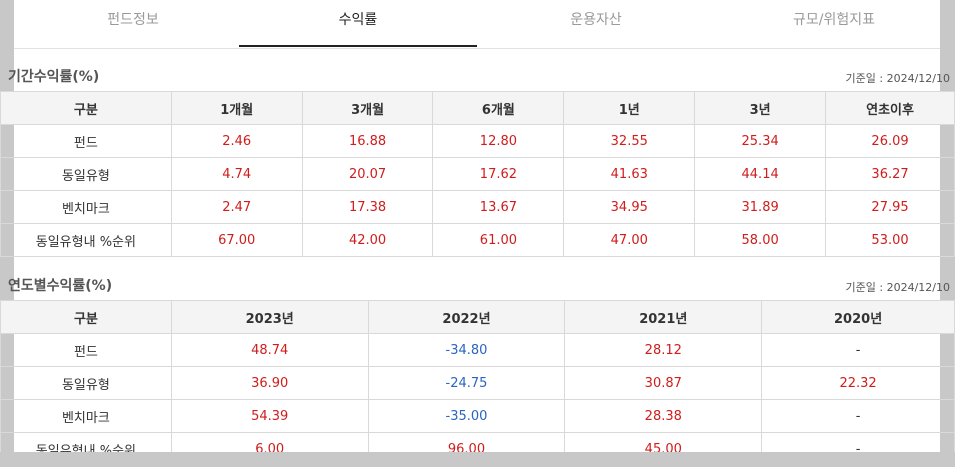 This screenshot has height=467, width=955. I want to click on table-cell: 12.80, so click(498, 141).